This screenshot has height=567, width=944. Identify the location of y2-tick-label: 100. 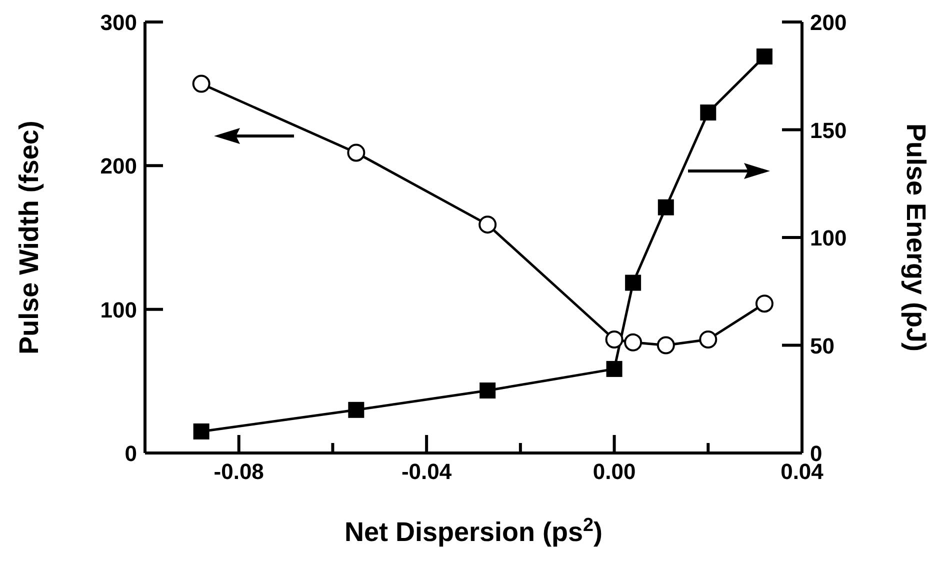
(828, 238).